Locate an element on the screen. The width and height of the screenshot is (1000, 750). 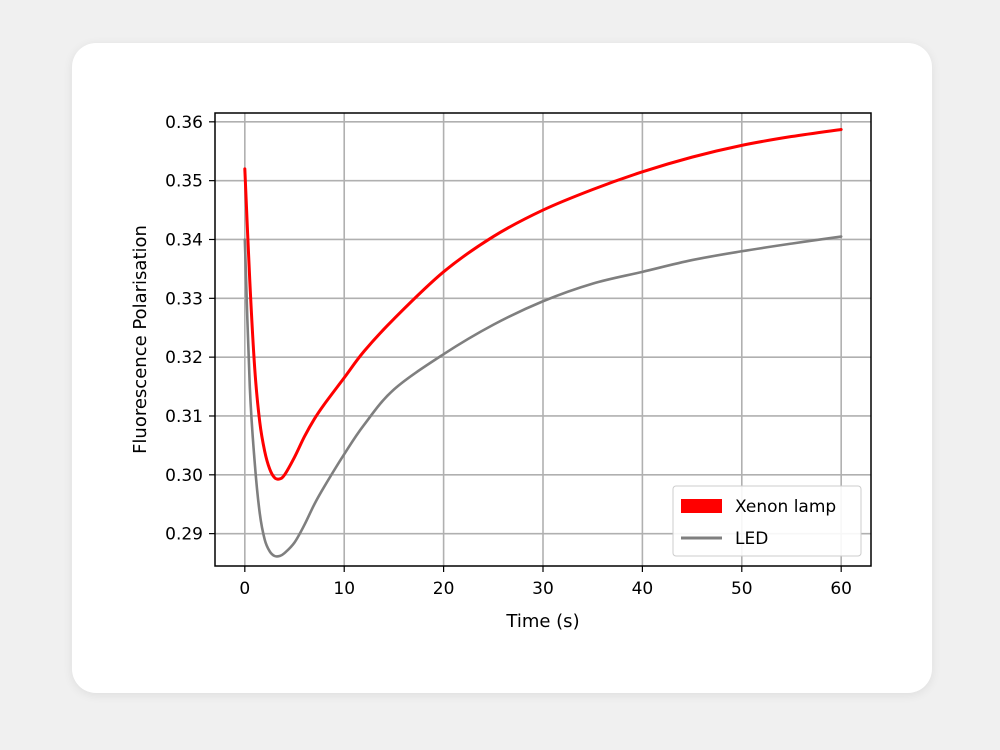
y-axis-title: Fluorescence Polarisation is located at coordinates (140, 339).